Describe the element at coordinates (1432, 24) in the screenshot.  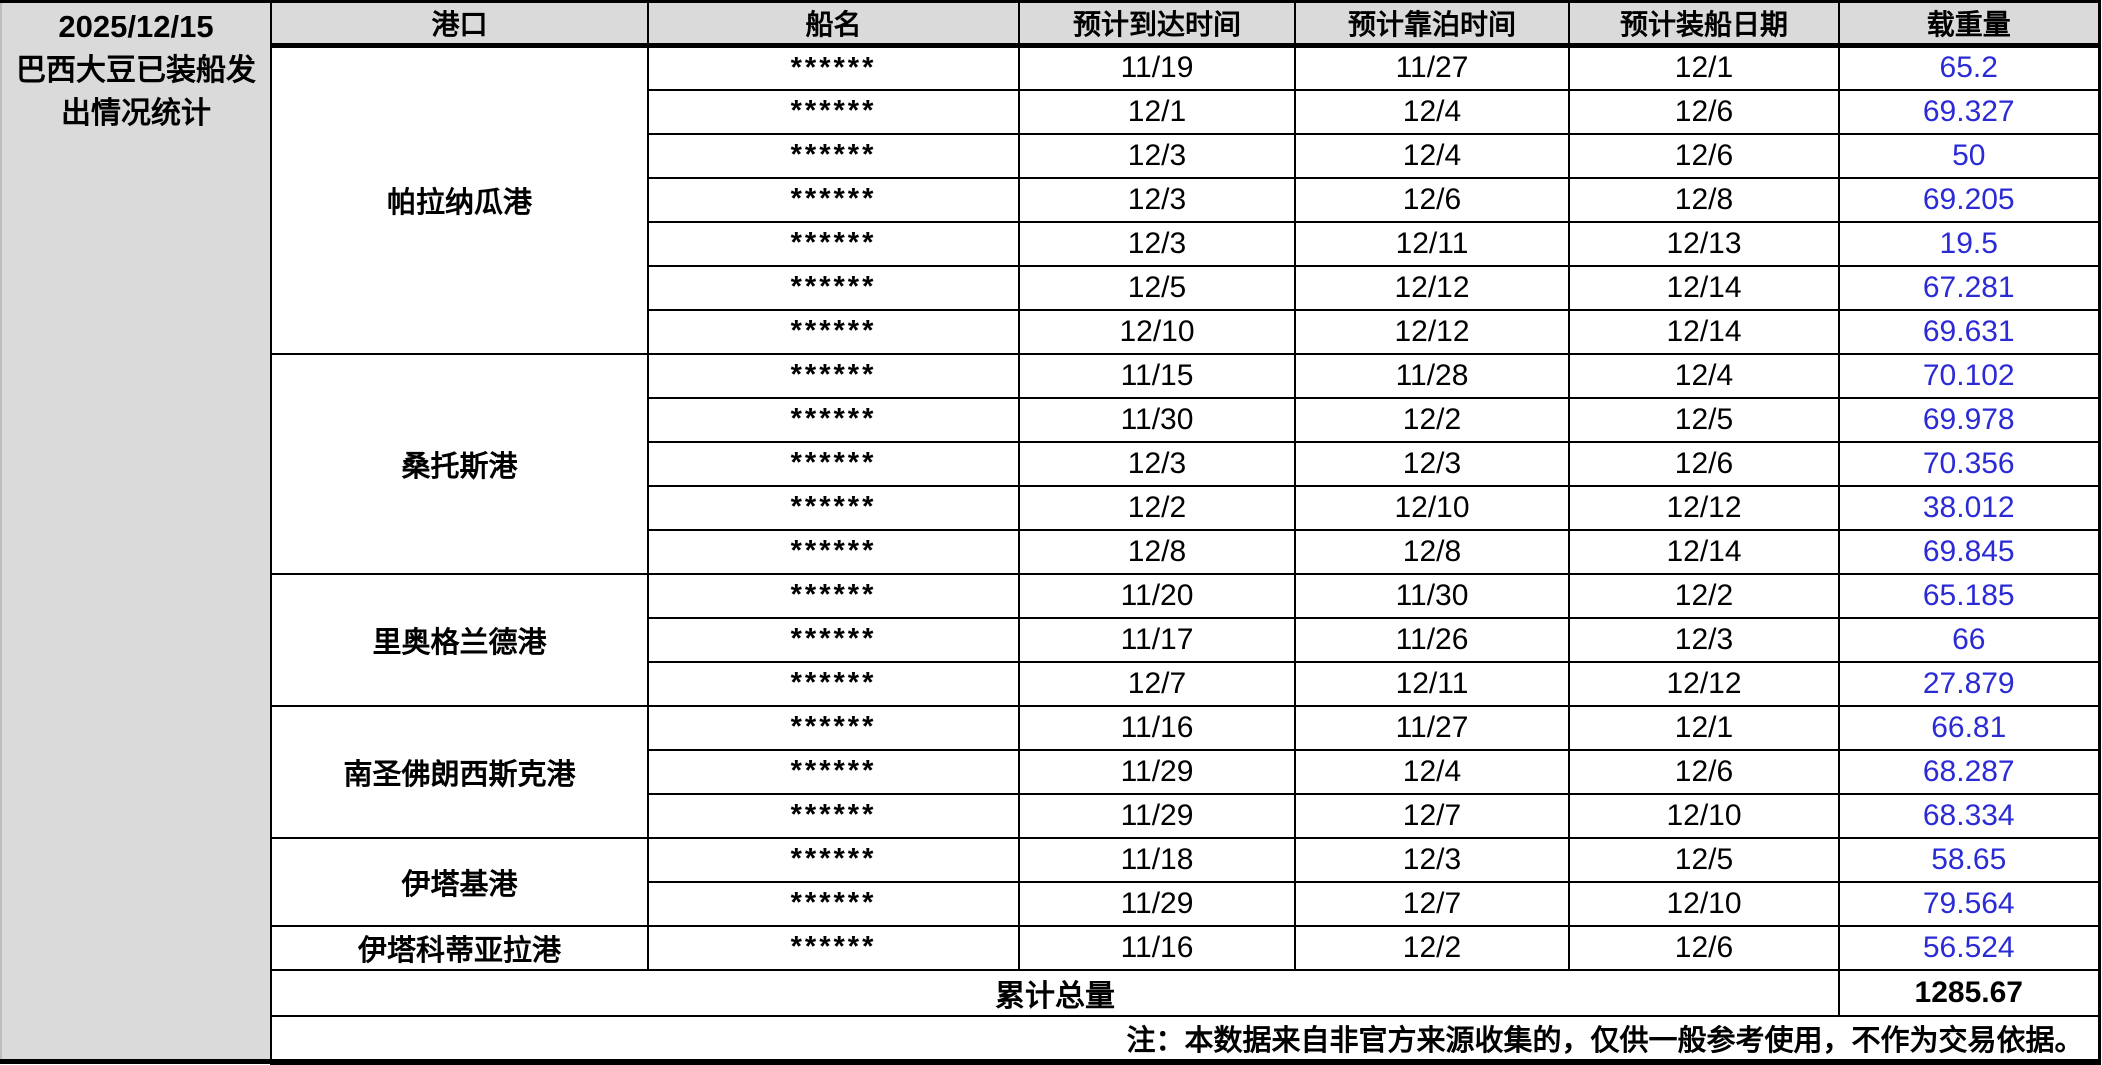
I see `col-header-berth: 预计靠泊时间` at that location.